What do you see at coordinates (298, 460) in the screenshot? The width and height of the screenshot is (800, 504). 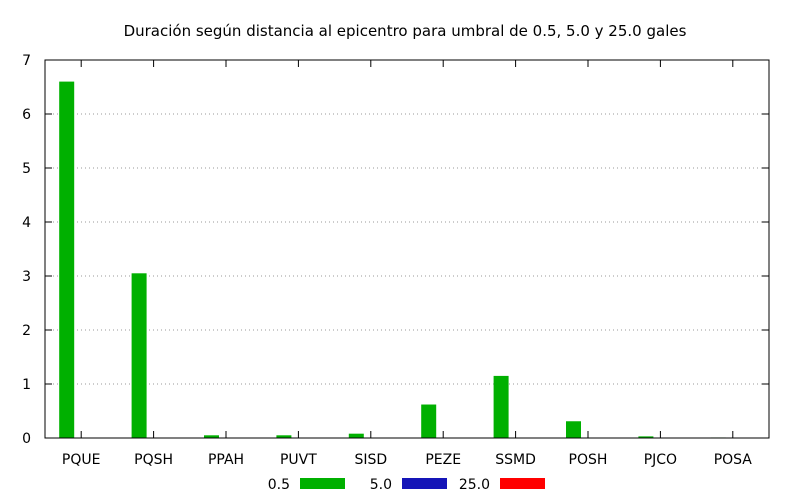 I see `x-tick-label: PUVT` at bounding box center [298, 460].